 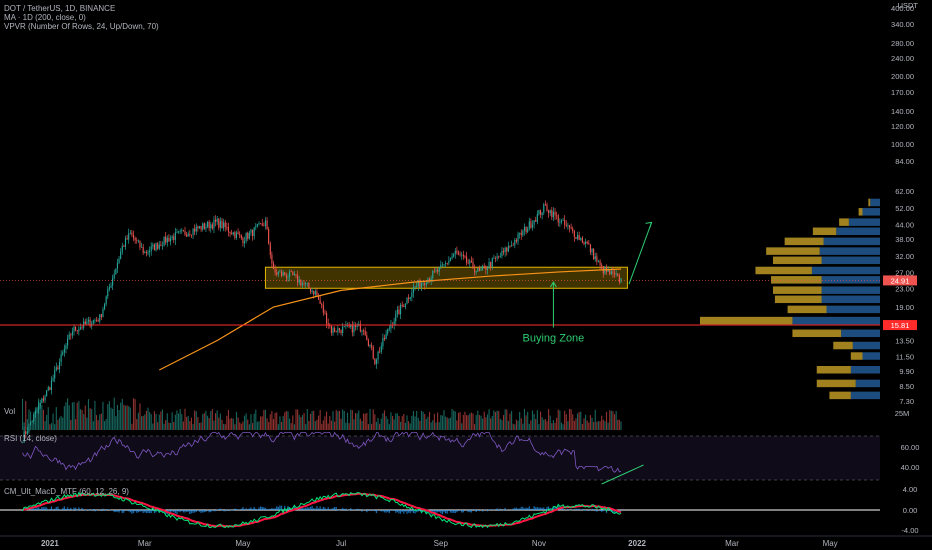 I want to click on volume-pane-title: Vol, so click(x=9, y=411).